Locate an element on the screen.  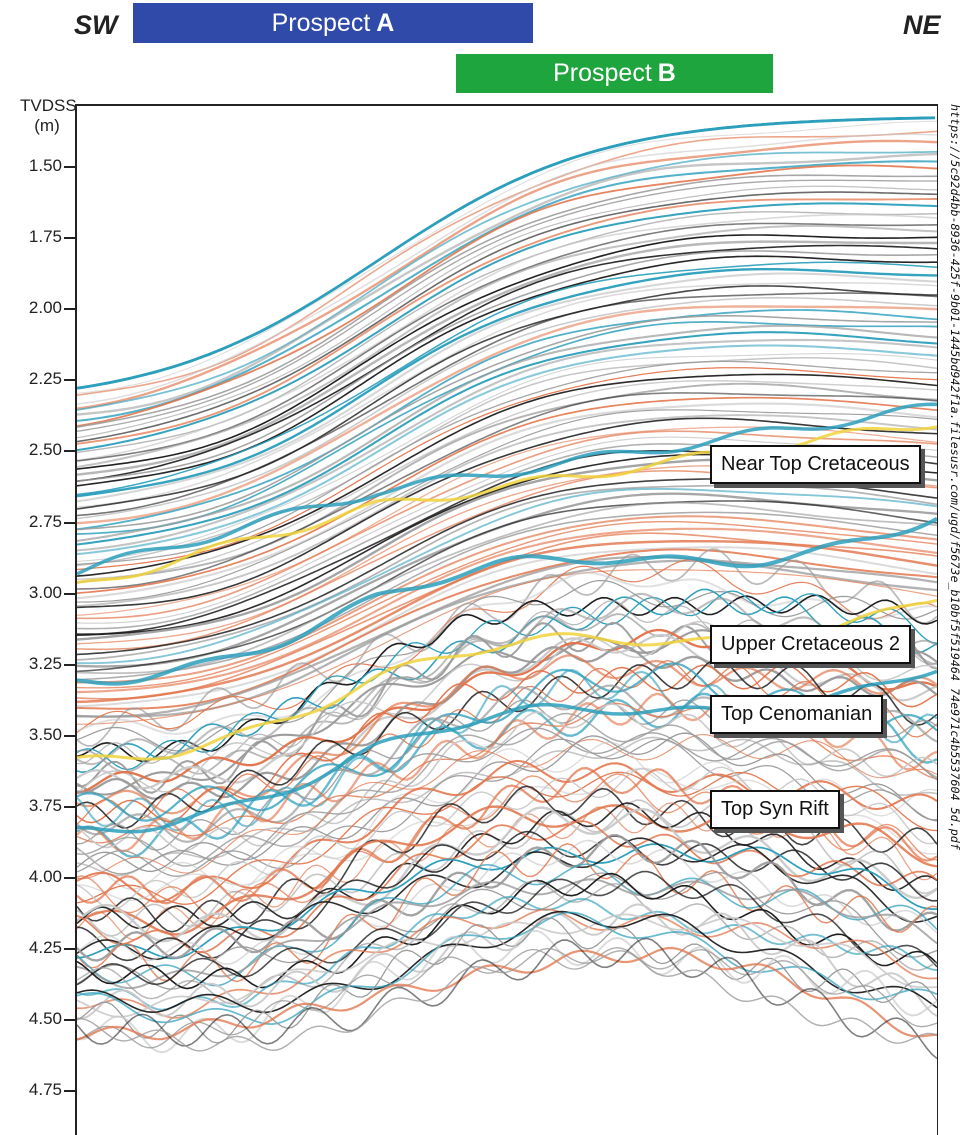
prospect-b-bar: Prospect B is located at coordinates (614, 73).